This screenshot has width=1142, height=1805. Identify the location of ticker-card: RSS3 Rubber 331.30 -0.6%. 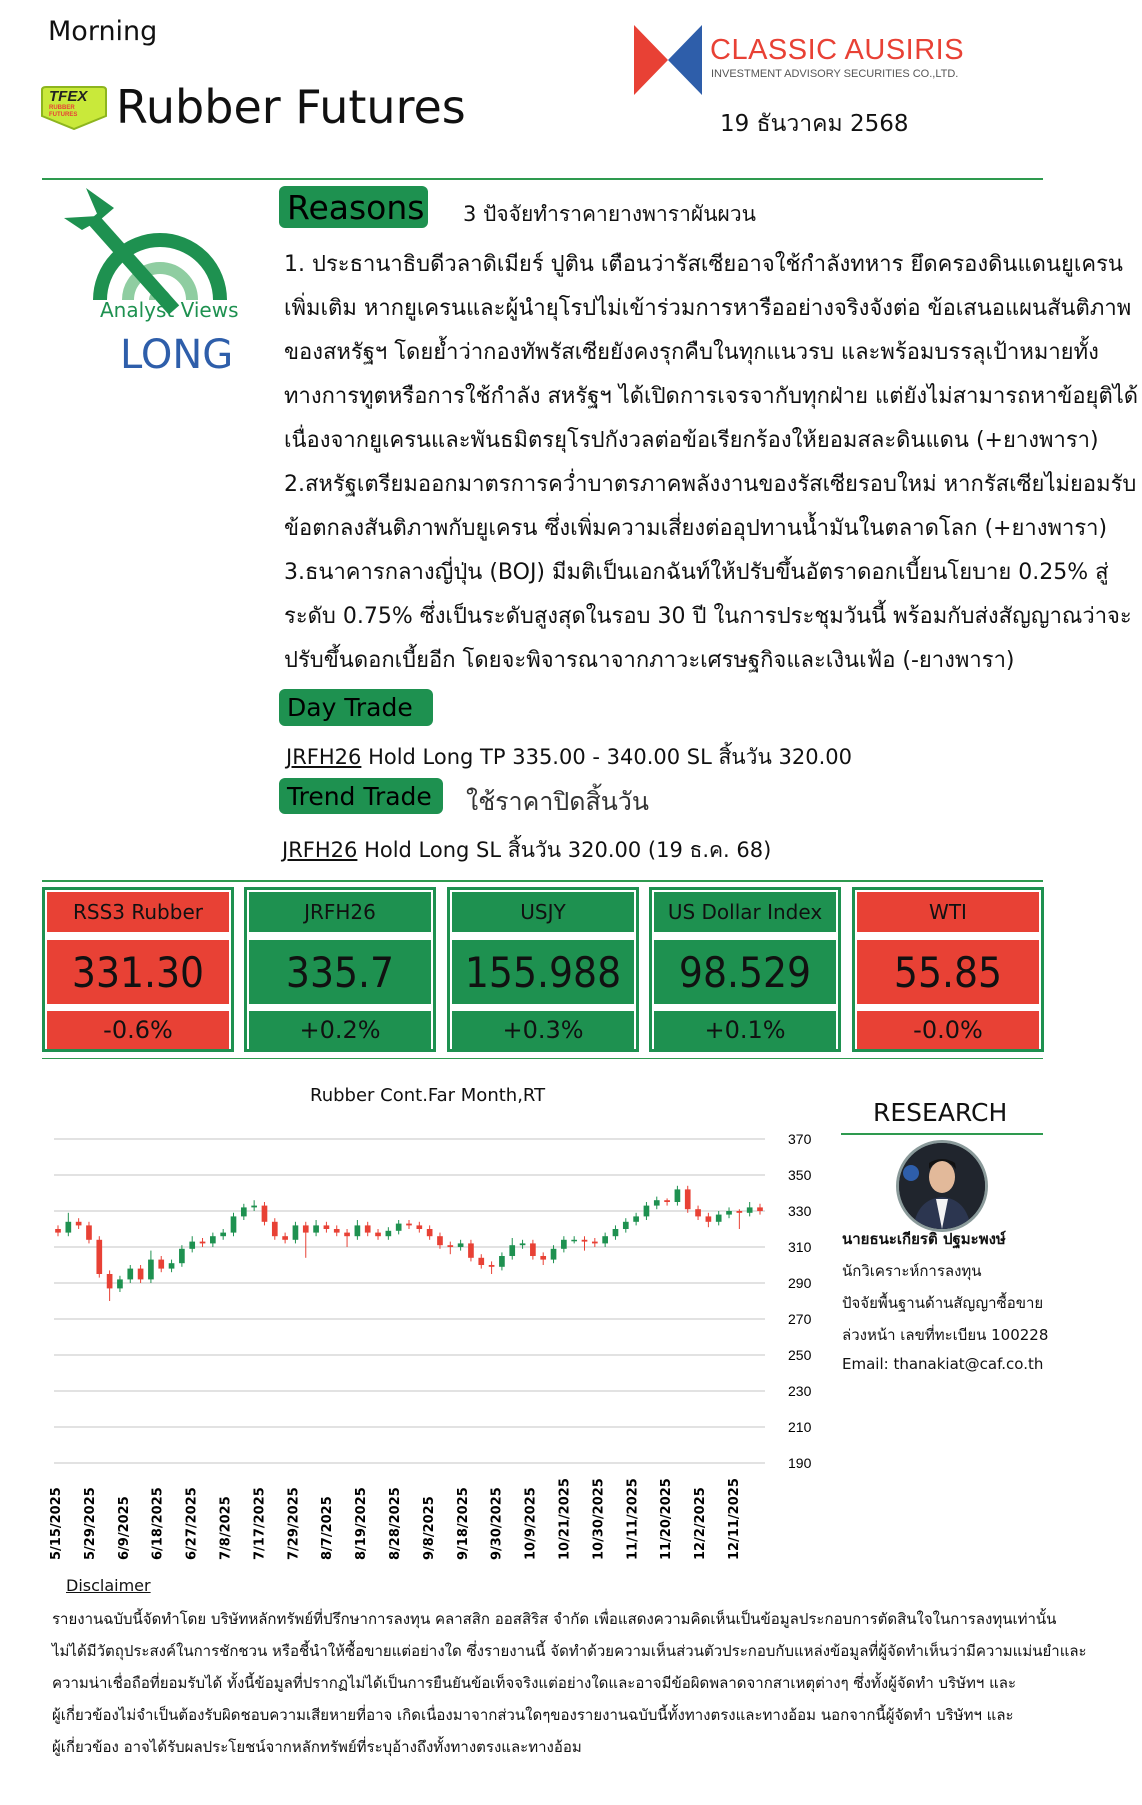
(138, 969).